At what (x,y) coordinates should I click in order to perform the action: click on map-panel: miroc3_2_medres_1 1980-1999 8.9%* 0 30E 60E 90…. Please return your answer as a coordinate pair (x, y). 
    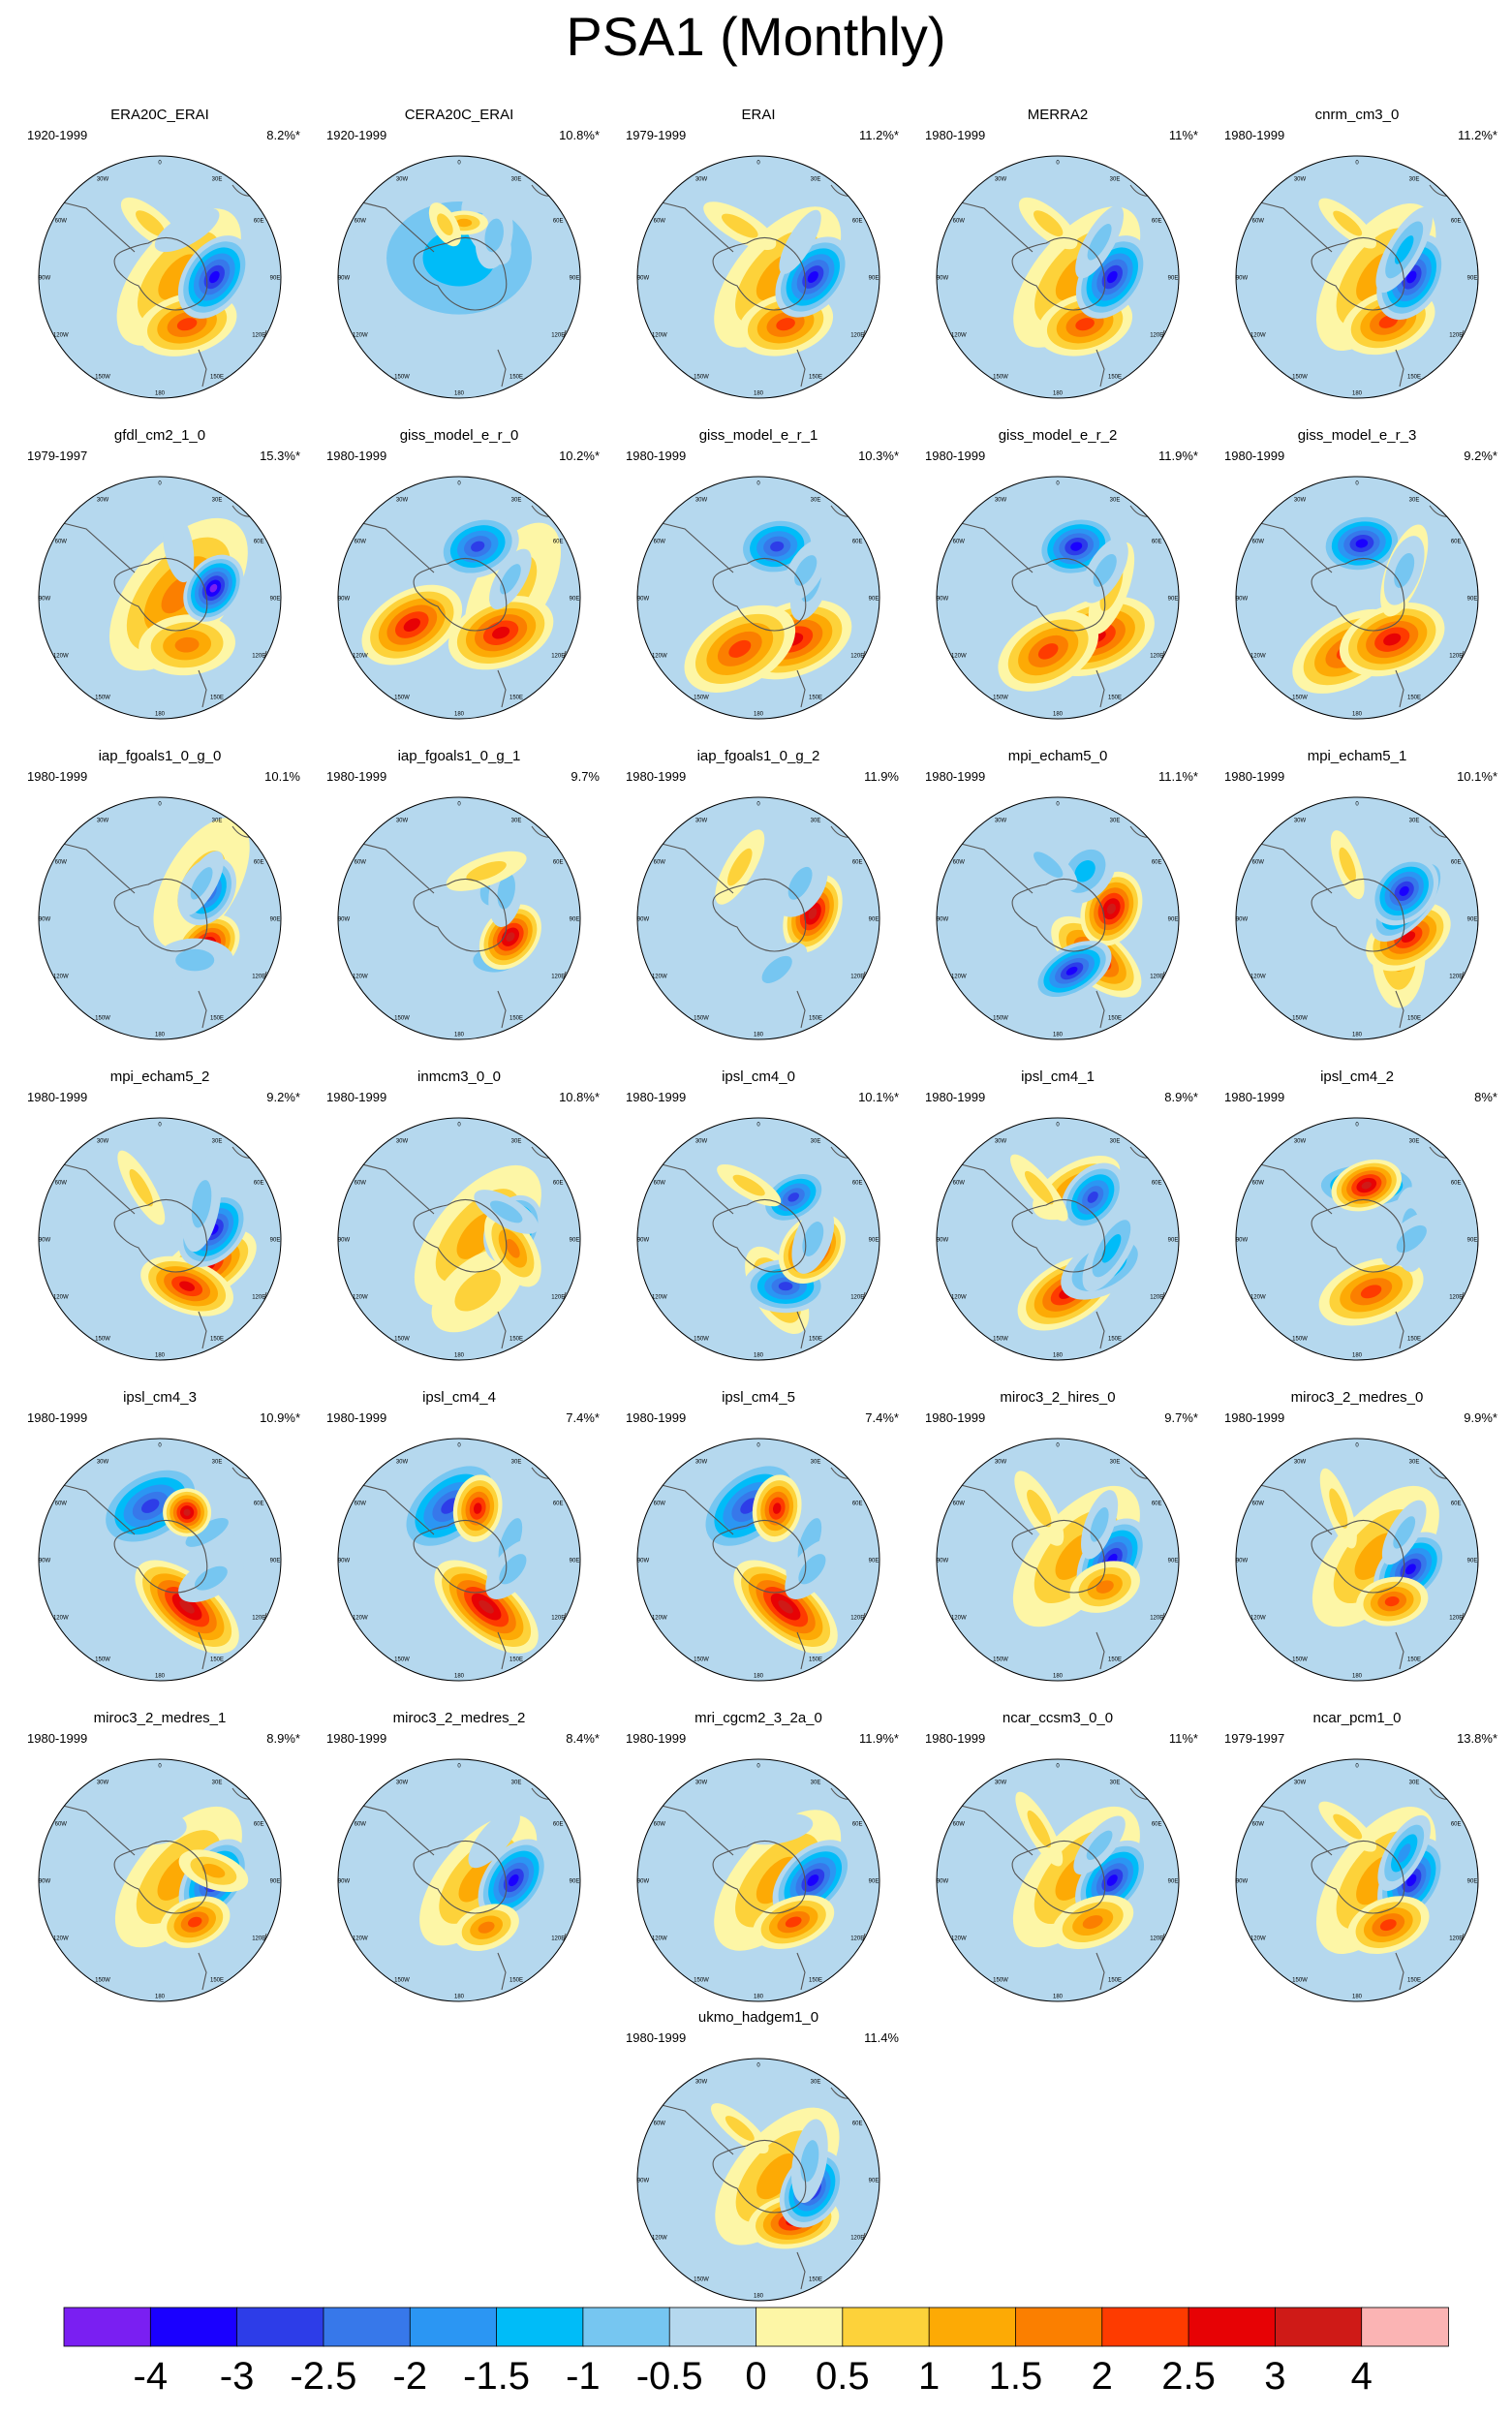
    Looking at the image, I should click on (160, 1869).